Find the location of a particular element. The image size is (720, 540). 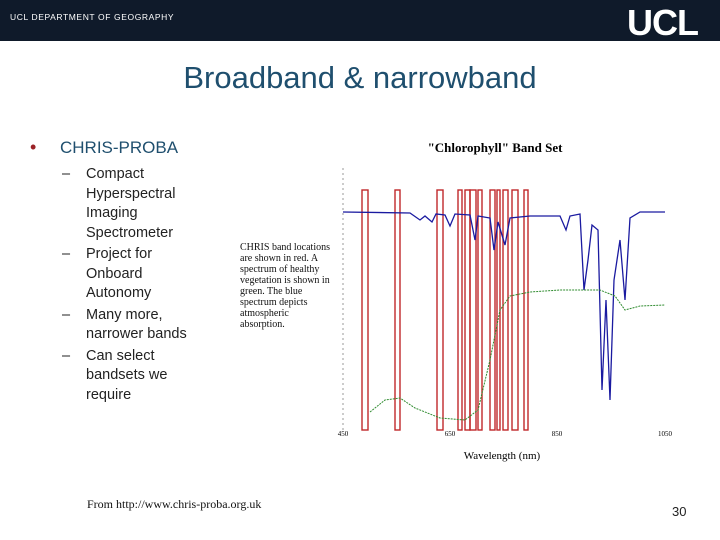

slide-title: Broadband & narrowband is located at coordinates (360, 77).